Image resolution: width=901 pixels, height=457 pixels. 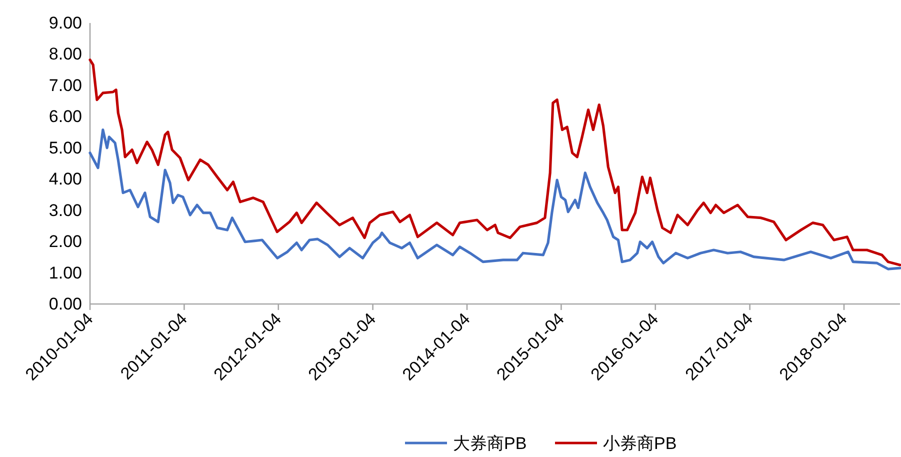 I want to click on y-tick-label: 1.00, so click(x=65, y=272).